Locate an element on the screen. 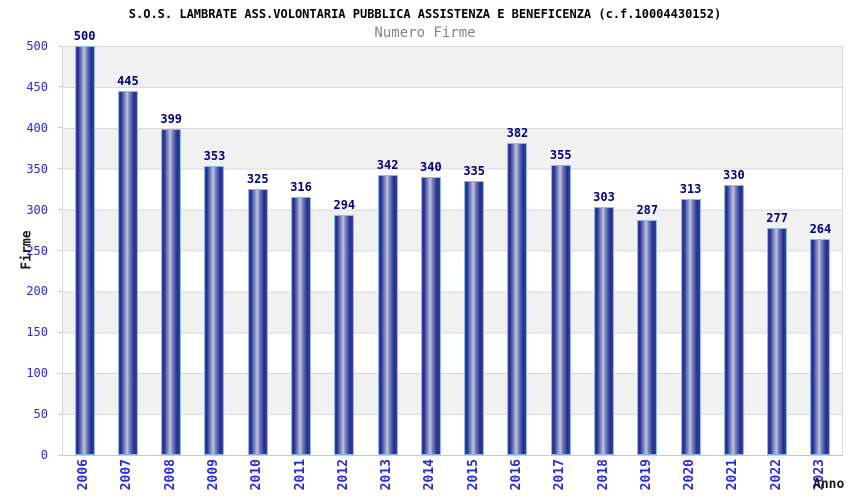 The height and width of the screenshot is (500, 850). bar-value-label: 313 is located at coordinates (690, 188).